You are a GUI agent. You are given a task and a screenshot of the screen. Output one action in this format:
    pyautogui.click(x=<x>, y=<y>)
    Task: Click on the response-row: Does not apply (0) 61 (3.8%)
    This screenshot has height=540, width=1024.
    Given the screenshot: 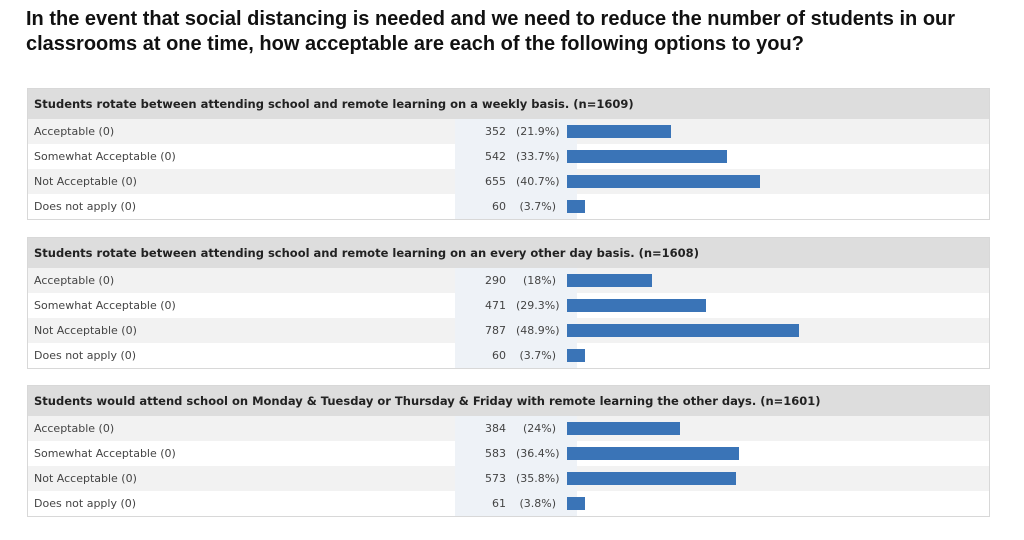 What is the action you would take?
    pyautogui.click(x=508, y=503)
    